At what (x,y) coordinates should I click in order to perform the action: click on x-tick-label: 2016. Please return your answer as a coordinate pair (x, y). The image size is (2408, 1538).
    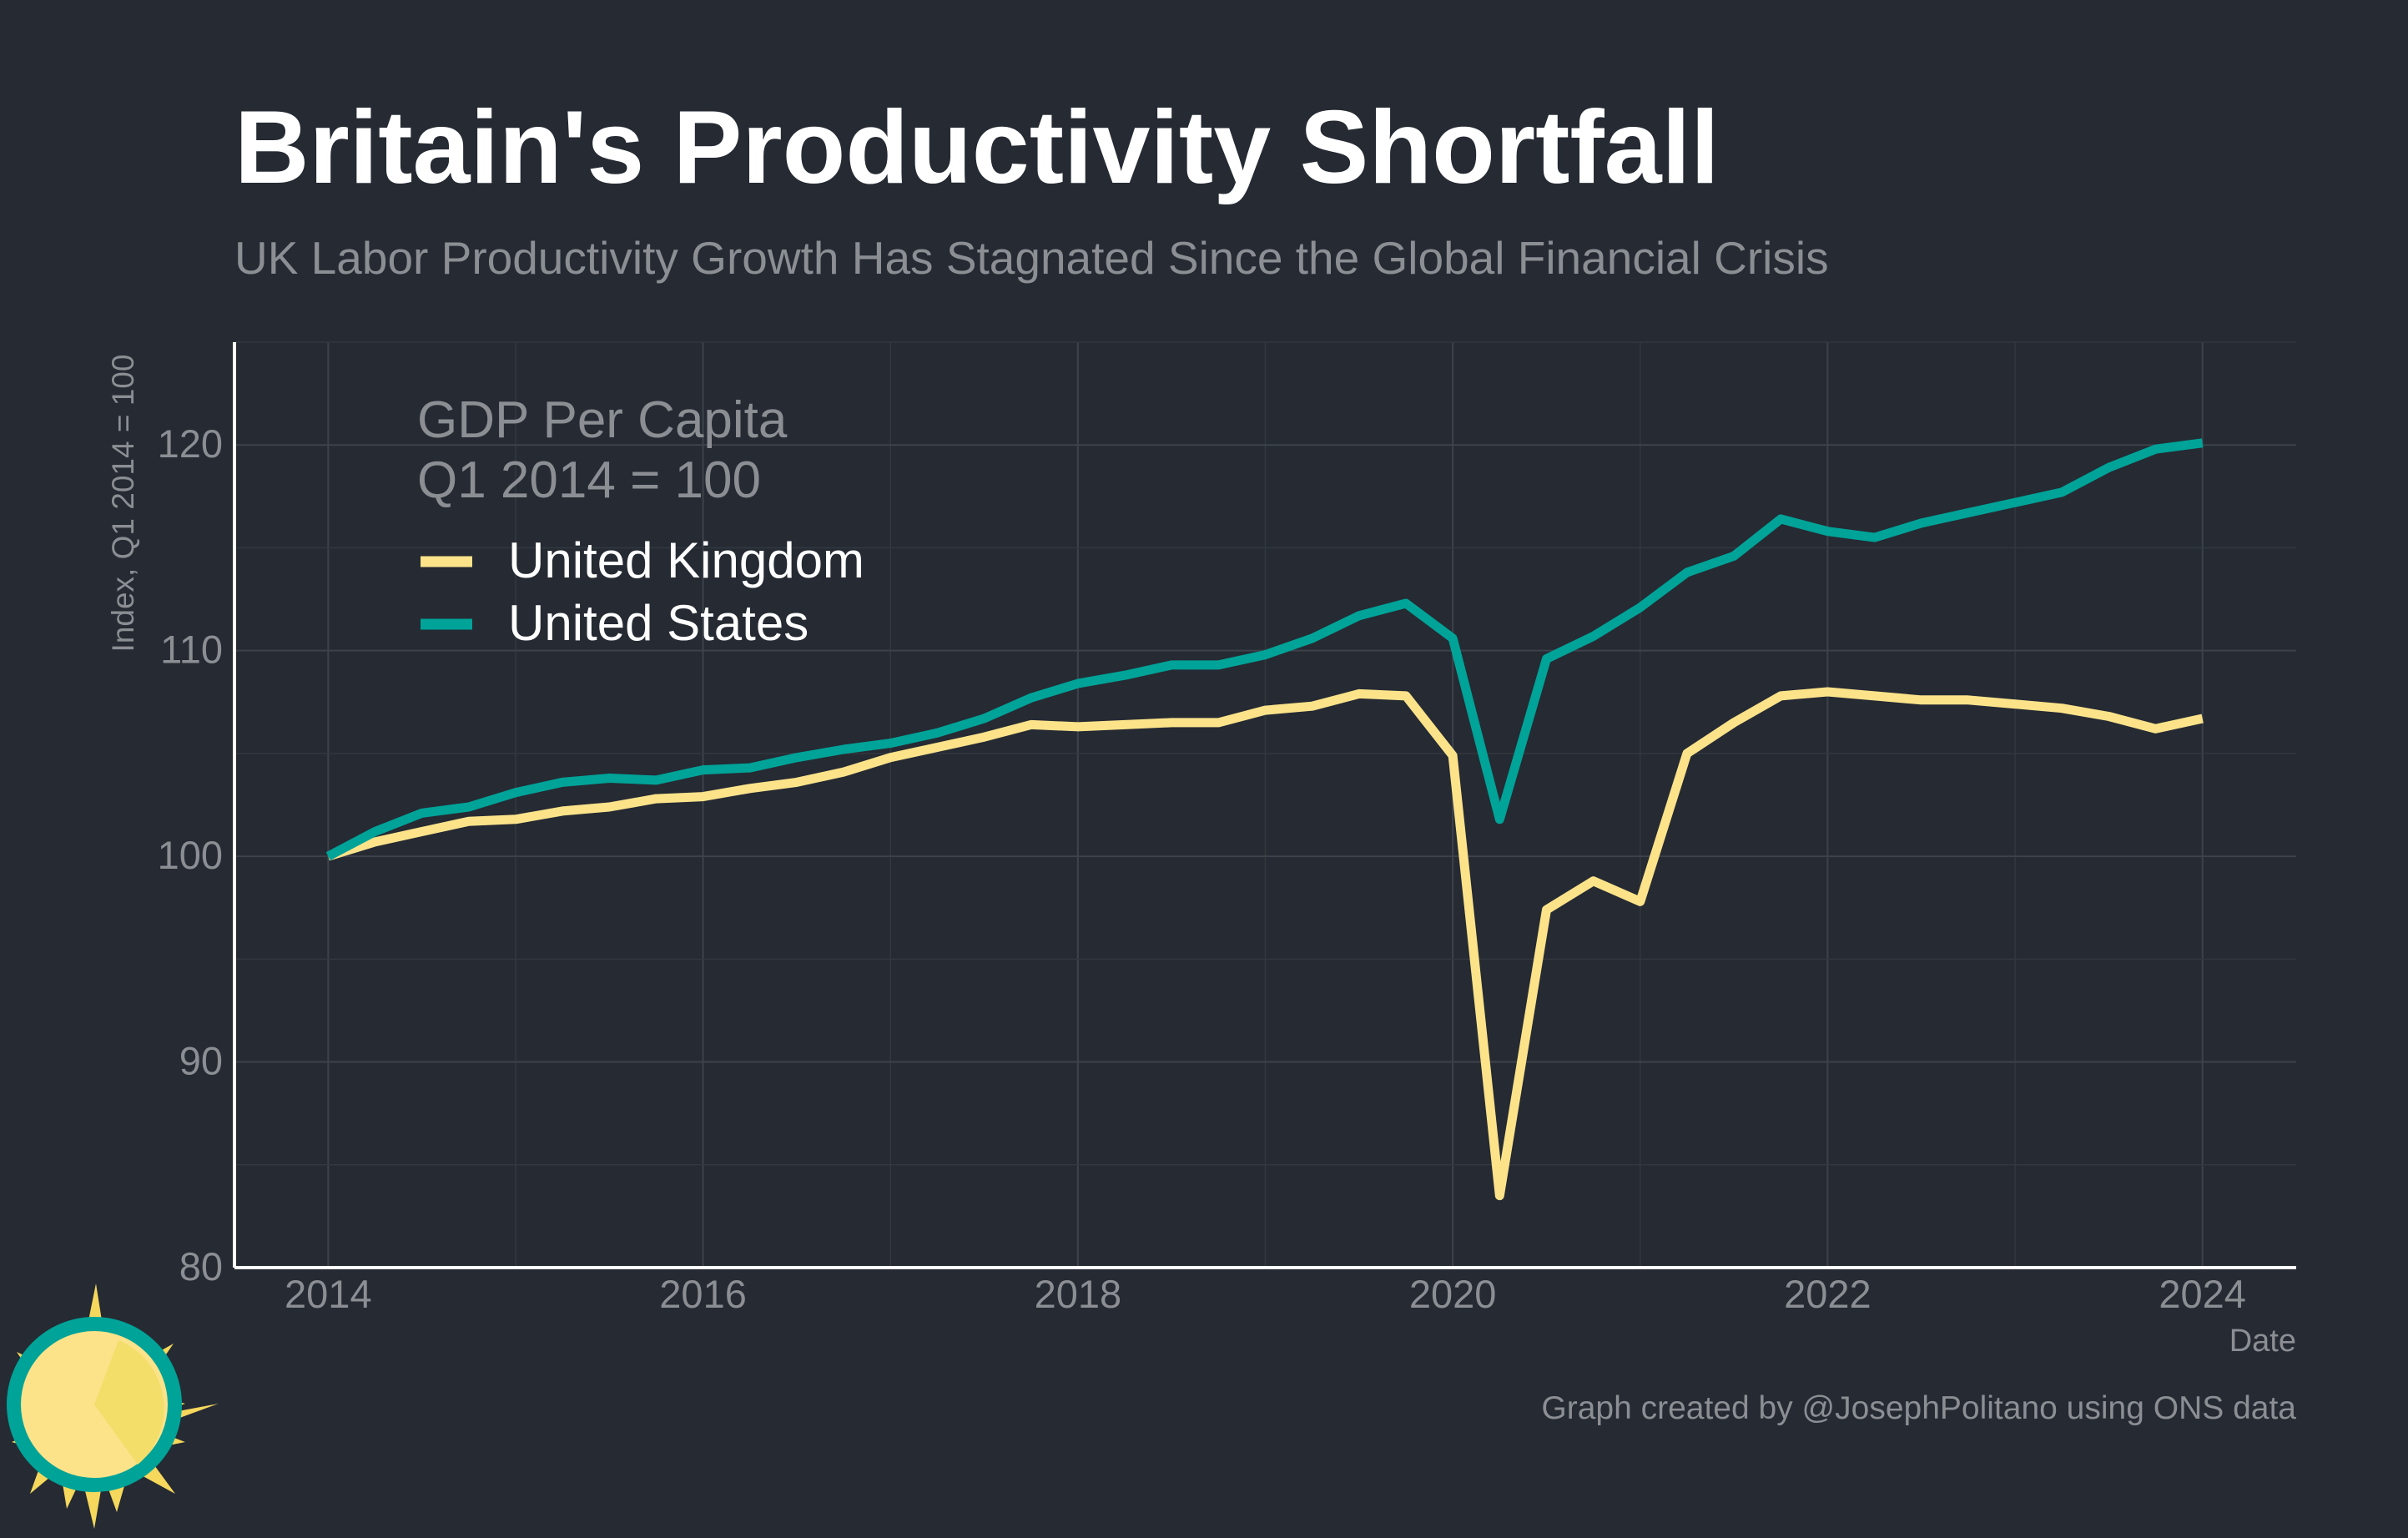
    Looking at the image, I should click on (703, 1294).